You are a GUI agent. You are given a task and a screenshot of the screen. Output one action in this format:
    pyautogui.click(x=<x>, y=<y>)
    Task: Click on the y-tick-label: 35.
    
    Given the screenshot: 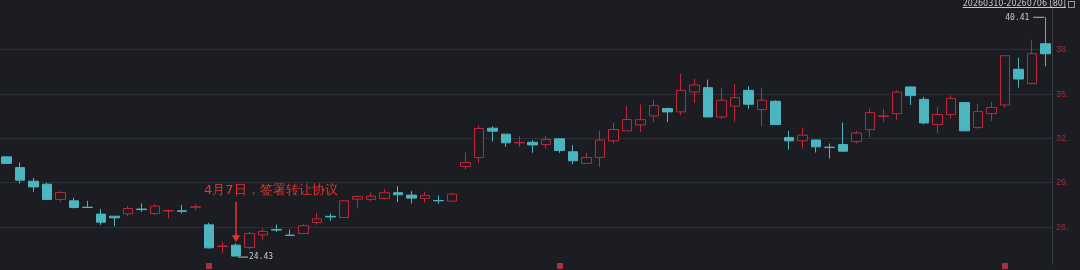 What is the action you would take?
    pyautogui.click(x=1062, y=94)
    